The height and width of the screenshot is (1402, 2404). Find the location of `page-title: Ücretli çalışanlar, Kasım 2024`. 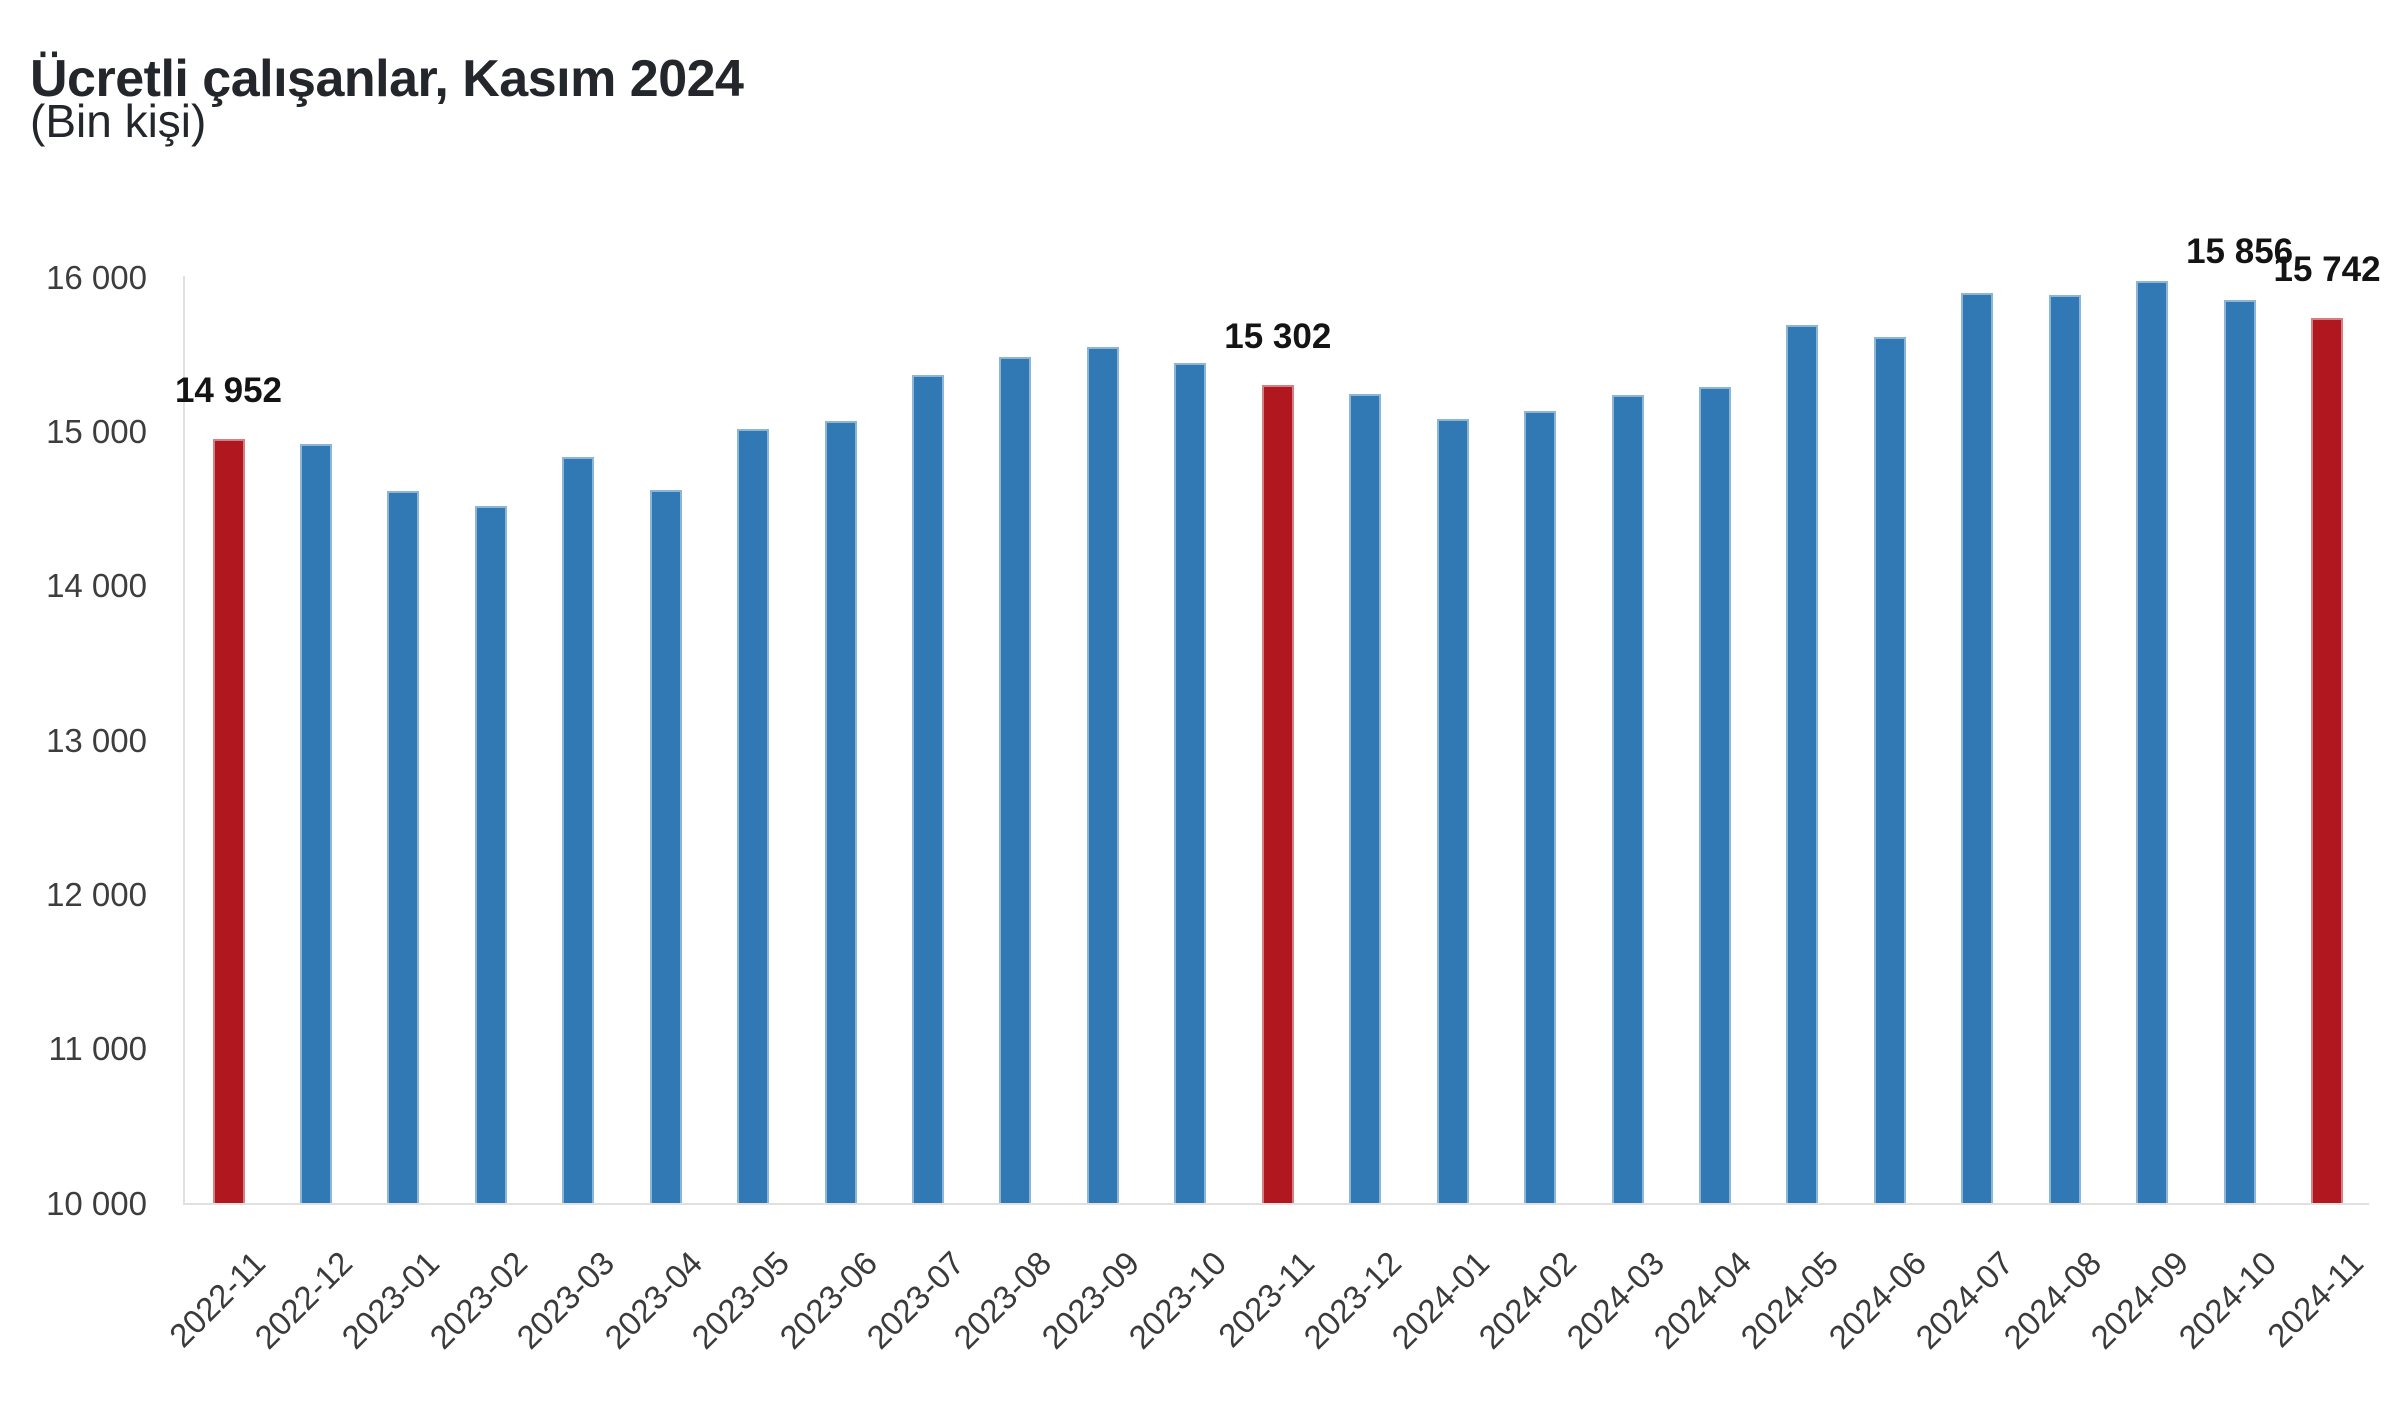

page-title: Ücretli çalışanlar, Kasım 2024 is located at coordinates (387, 78).